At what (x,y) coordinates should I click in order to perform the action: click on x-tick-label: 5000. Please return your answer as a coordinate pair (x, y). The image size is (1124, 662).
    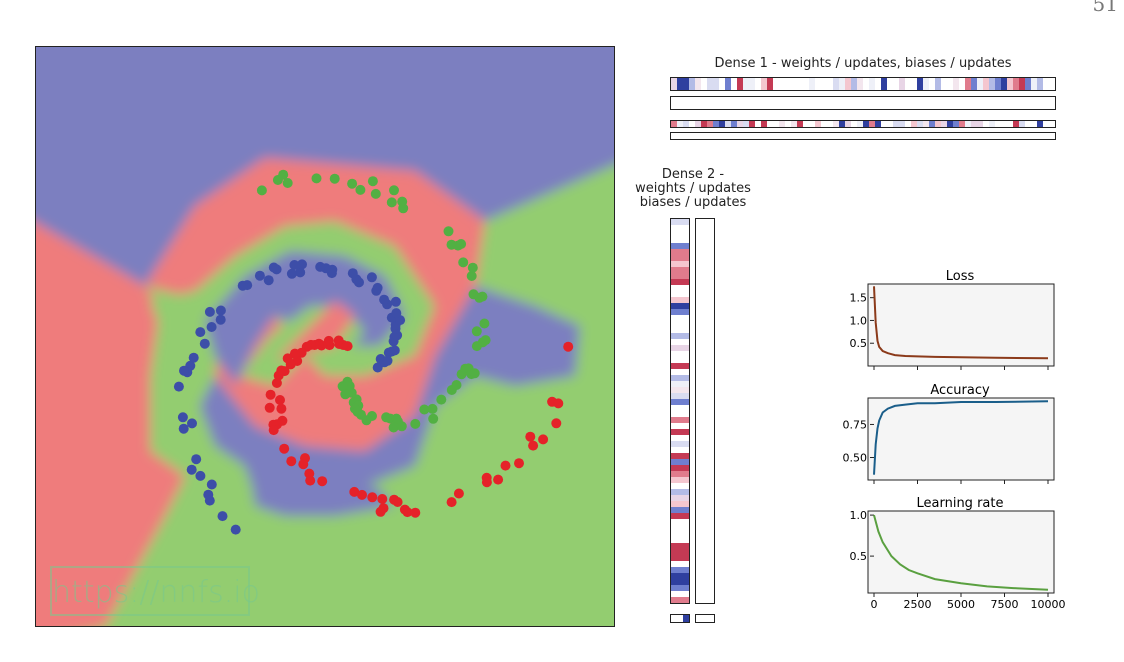
    Looking at the image, I should click on (961, 604).